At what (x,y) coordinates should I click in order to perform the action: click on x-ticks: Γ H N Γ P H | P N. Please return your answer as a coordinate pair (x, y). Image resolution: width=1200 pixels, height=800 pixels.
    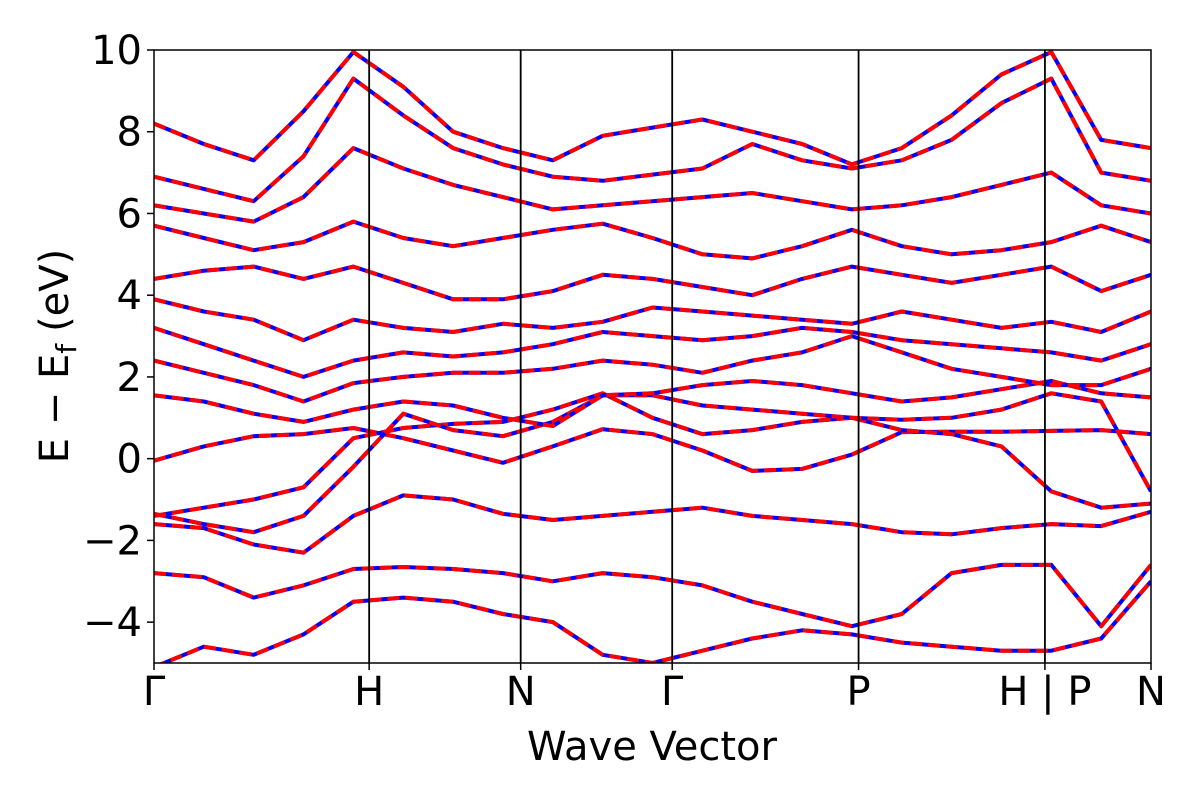
    Looking at the image, I should click on (654, 689).